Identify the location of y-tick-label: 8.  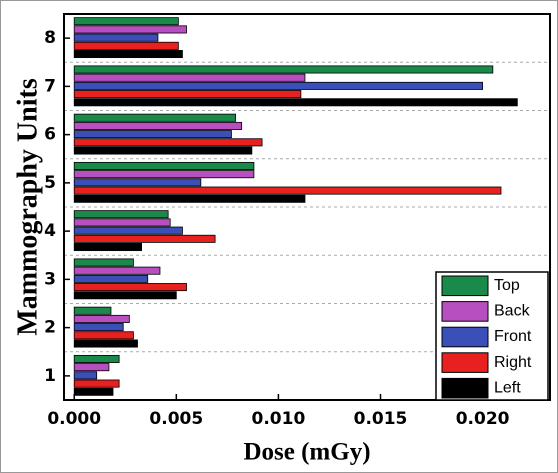
(50, 38).